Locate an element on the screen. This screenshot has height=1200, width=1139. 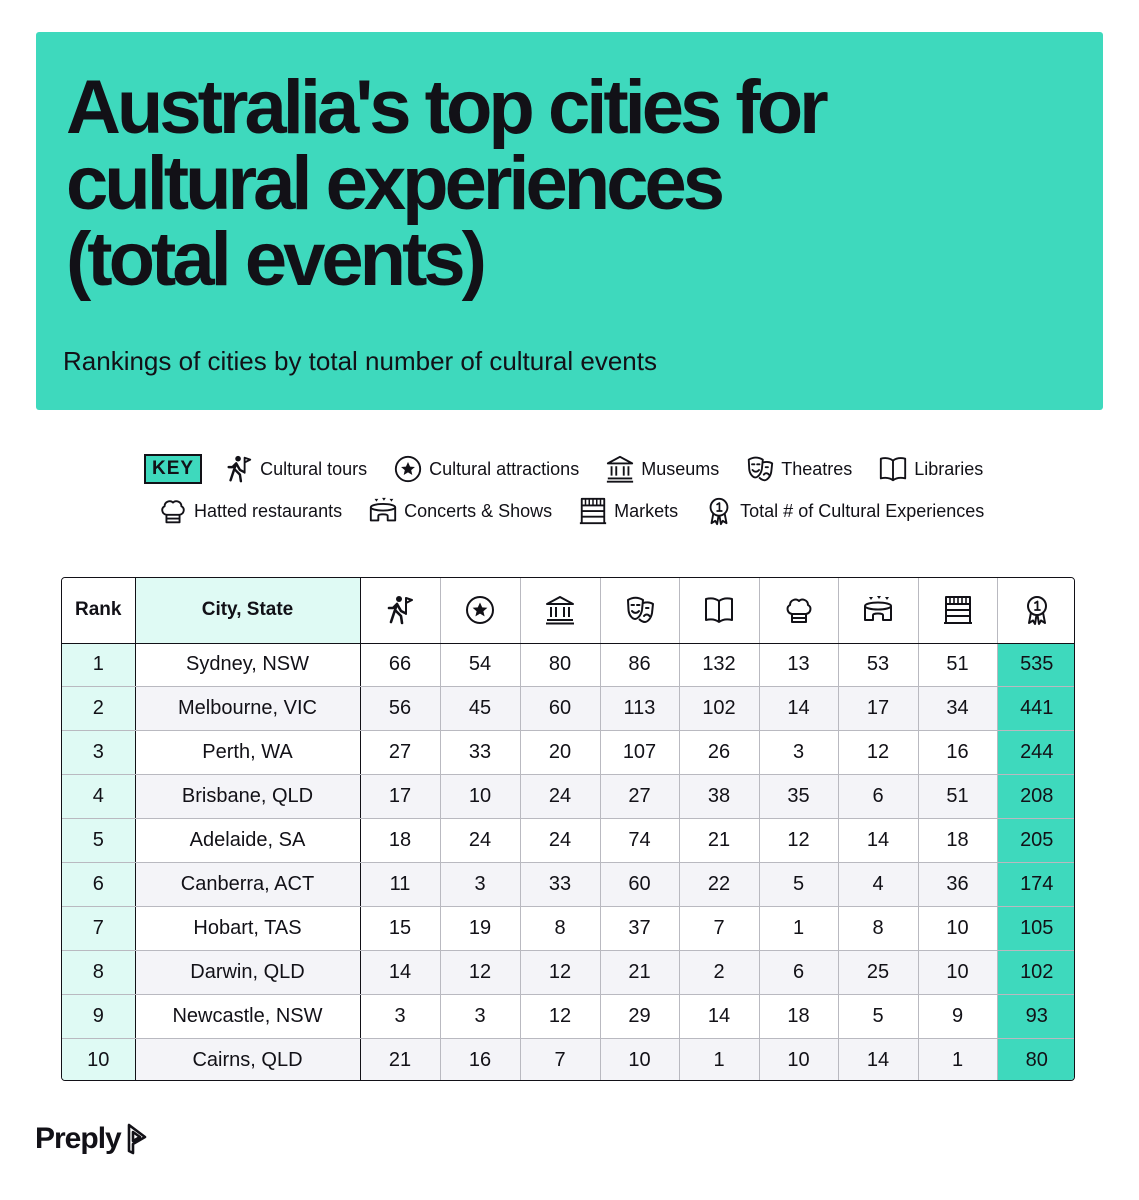
title-line-1: Australia's top cities for is located at coordinates (447, 107).